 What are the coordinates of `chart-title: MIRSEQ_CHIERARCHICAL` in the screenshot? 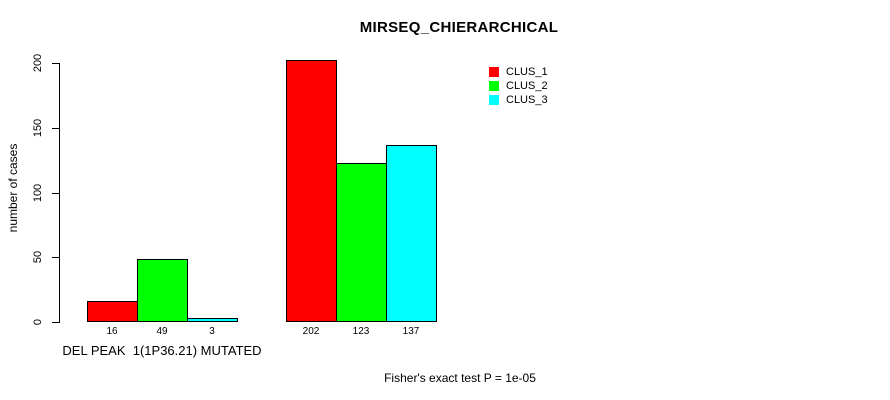 It's located at (459, 27).